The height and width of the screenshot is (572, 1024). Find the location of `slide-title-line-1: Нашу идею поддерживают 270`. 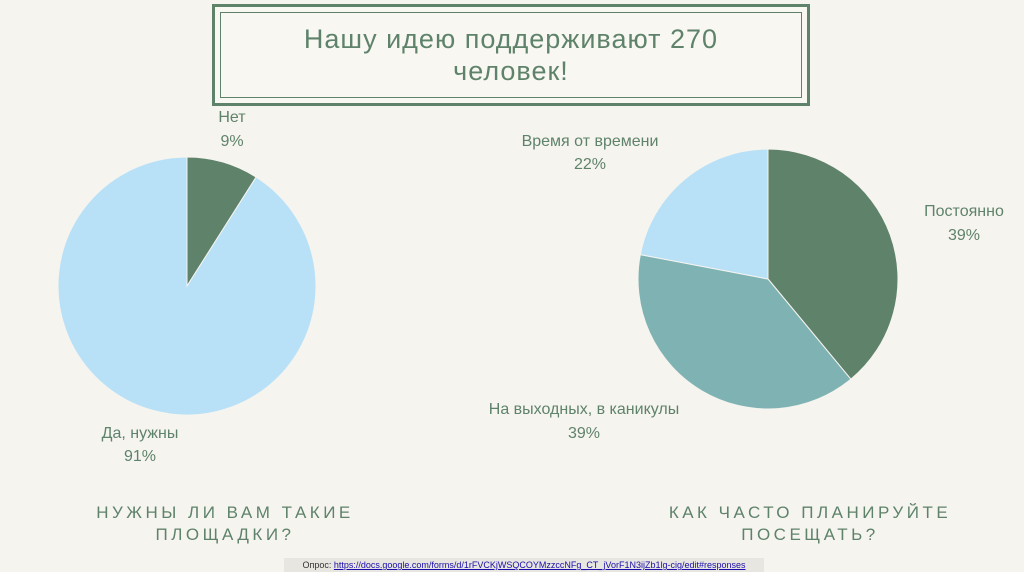

slide-title-line-1: Нашу идею поддерживают 270 is located at coordinates (511, 39).